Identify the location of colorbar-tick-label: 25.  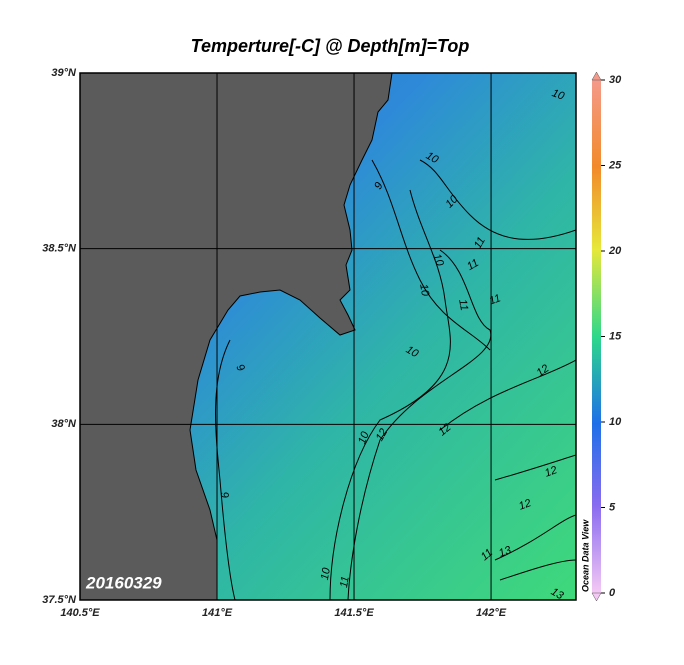
(615, 165).